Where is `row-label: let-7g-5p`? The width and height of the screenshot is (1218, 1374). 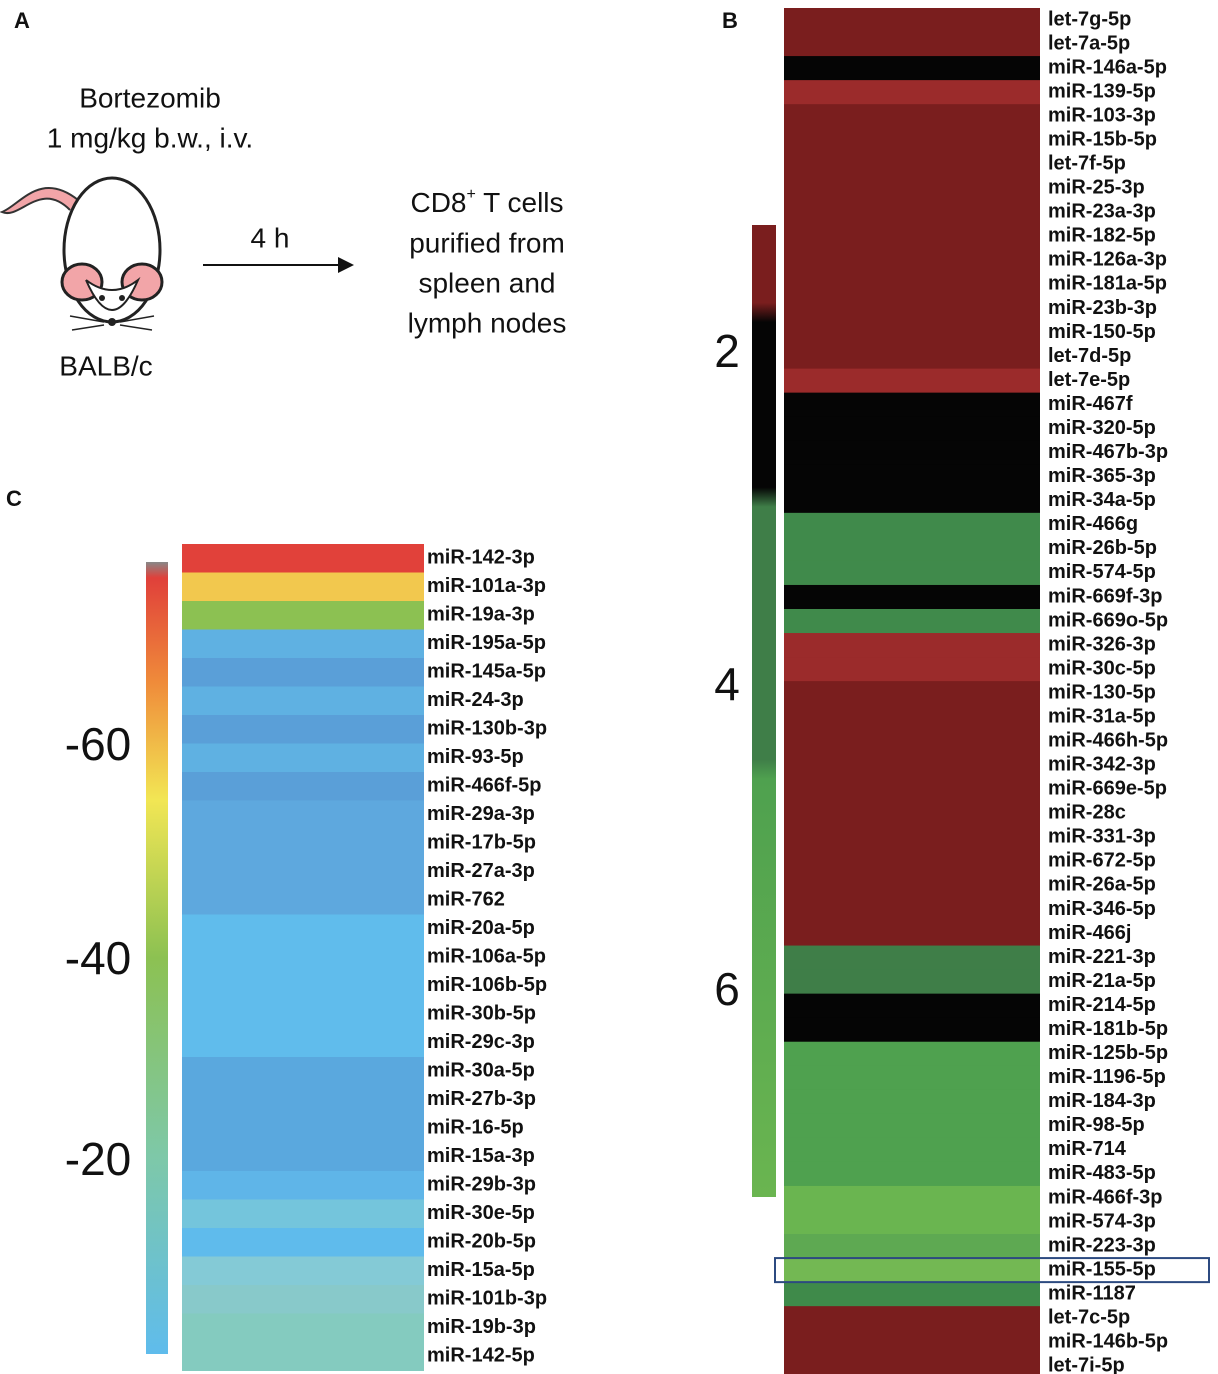
row-label: let-7g-5p is located at coordinates (1089, 19).